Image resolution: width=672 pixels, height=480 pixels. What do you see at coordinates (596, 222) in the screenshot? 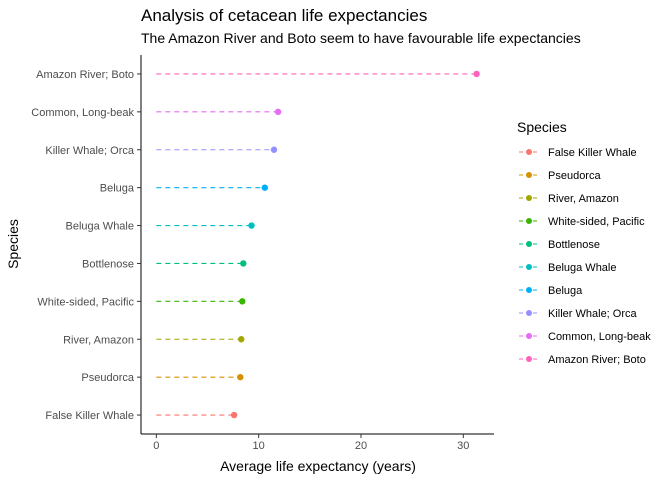
I see `legend-label: White-sided, Pacific` at bounding box center [596, 222].